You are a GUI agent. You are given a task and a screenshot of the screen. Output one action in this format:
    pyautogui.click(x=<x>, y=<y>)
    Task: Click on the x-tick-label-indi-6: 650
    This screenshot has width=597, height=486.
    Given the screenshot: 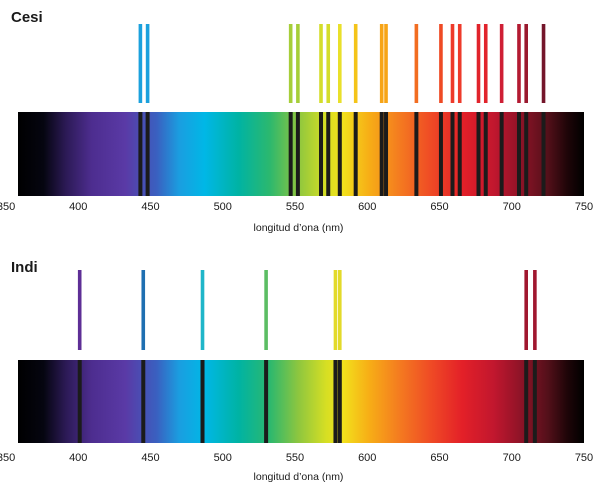 What is the action you would take?
    pyautogui.click(x=439, y=458)
    